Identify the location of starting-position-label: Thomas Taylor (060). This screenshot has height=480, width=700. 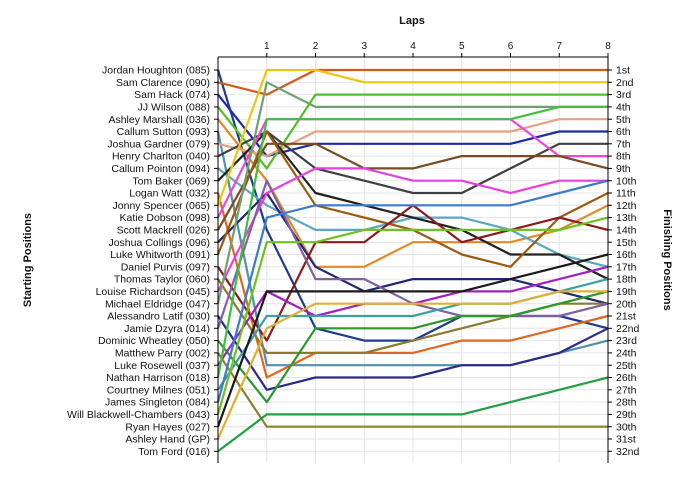
(162, 280).